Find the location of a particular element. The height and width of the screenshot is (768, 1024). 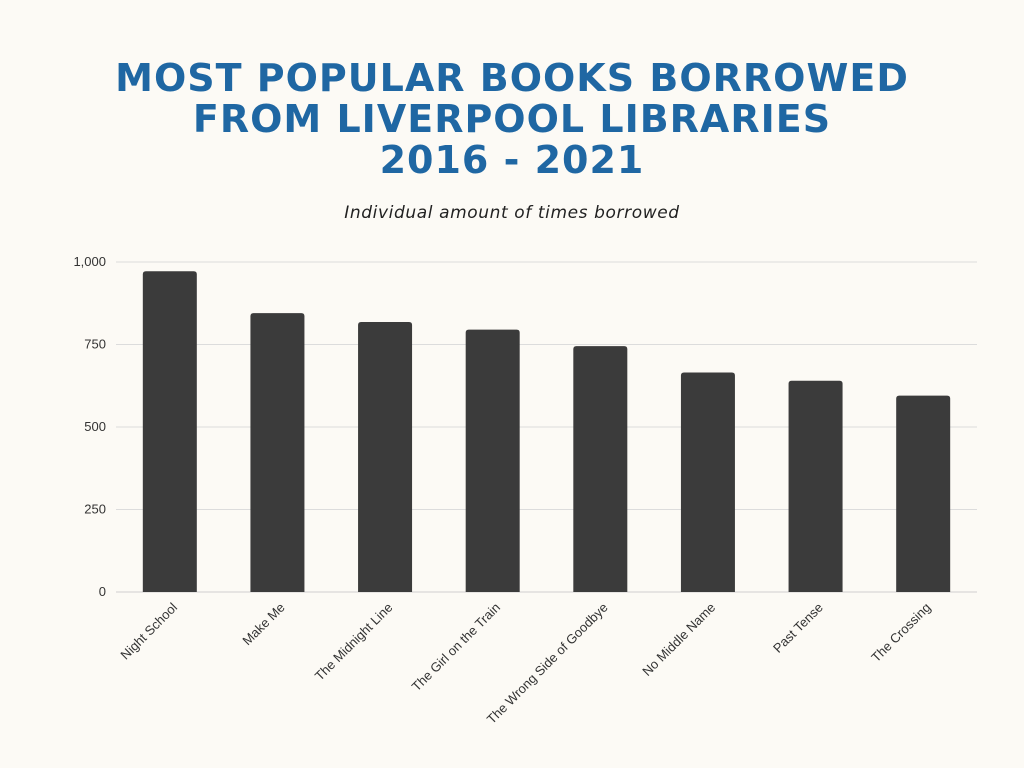

y-tick-label: 1,000 is located at coordinates (89, 261).